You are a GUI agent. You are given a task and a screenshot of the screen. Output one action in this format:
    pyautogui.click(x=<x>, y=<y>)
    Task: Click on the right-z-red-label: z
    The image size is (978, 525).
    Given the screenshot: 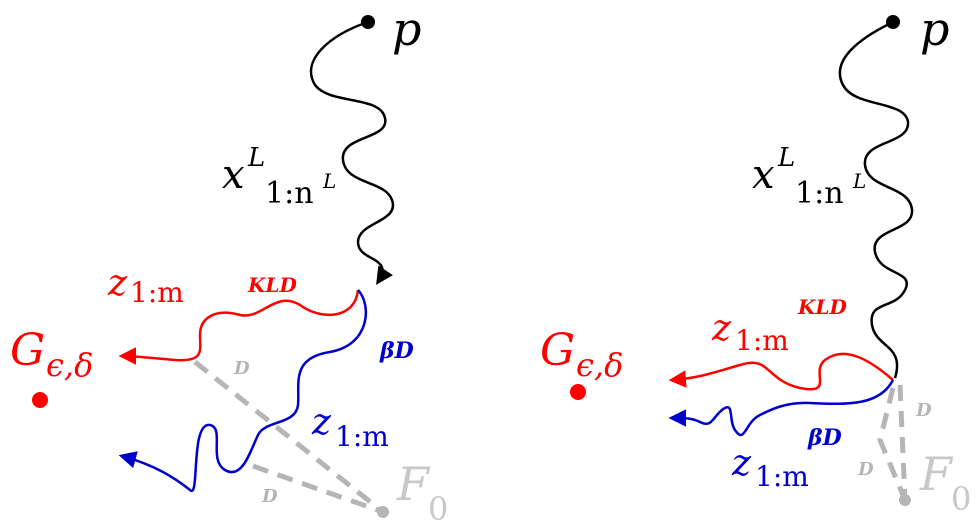 What is the action you would take?
    pyautogui.click(x=721, y=328)
    